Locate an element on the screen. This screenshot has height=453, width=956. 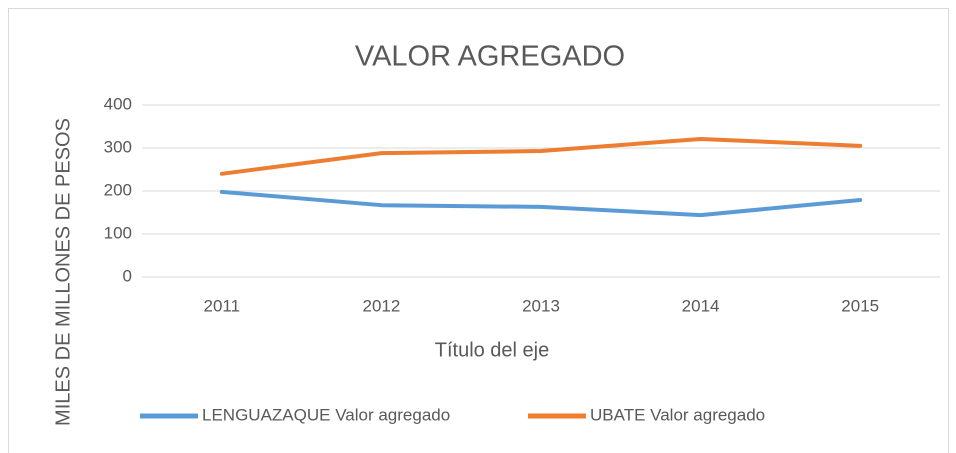
x-tick-label: 2014 is located at coordinates (701, 305).